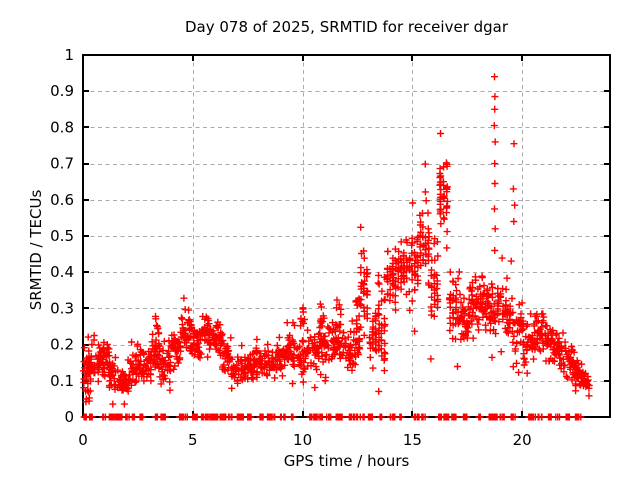 This screenshot has width=640, height=480. Describe the element at coordinates (412, 440) in the screenshot. I see `x-tick-label: 15` at that location.